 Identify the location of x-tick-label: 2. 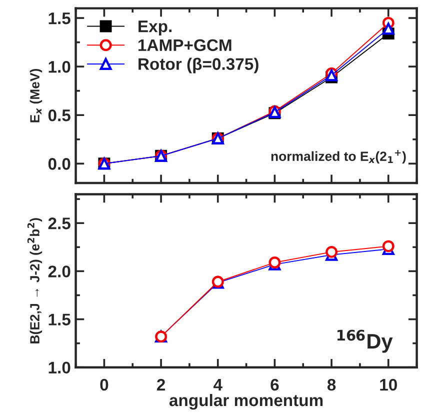
(160, 384).